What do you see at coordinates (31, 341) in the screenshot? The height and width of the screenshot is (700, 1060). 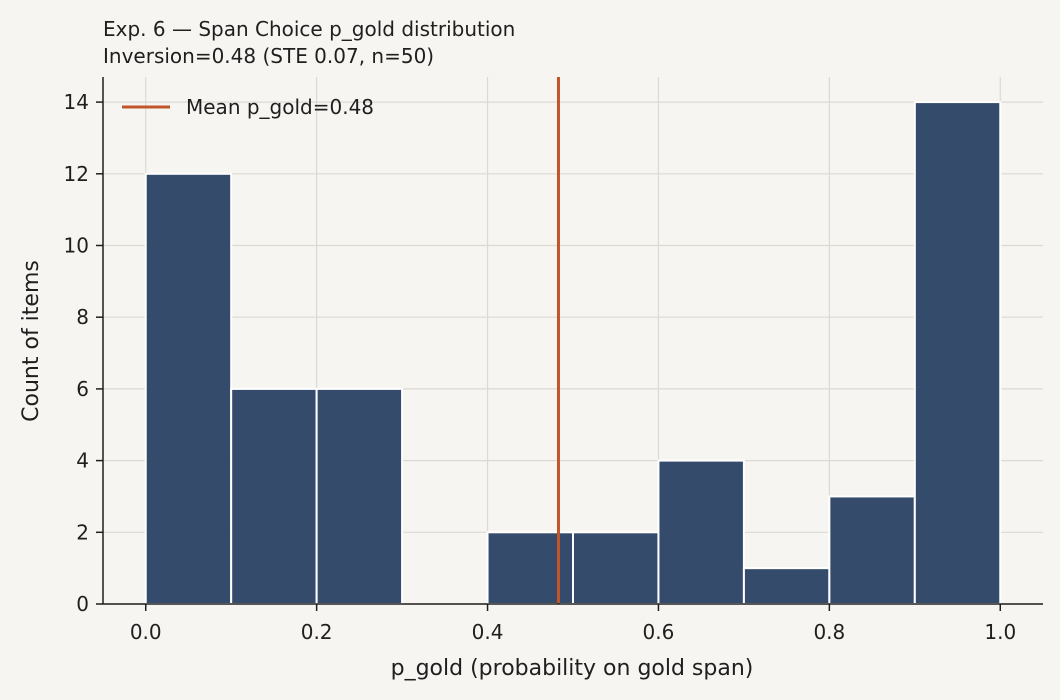 I see `y-axis-label: Count of items` at bounding box center [31, 341].